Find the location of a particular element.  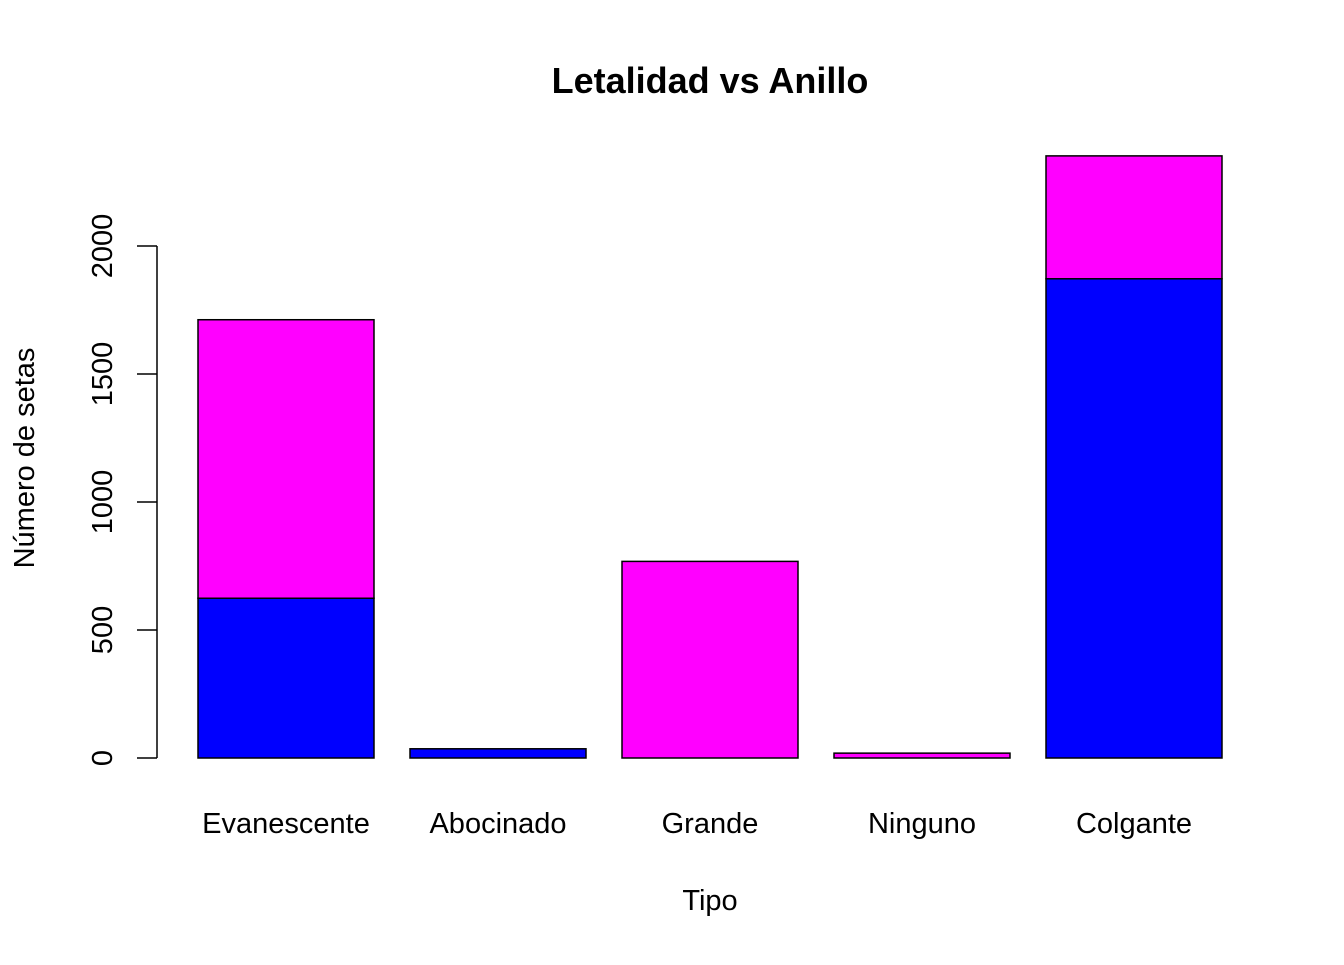

category-label: Ninguno is located at coordinates (922, 824).